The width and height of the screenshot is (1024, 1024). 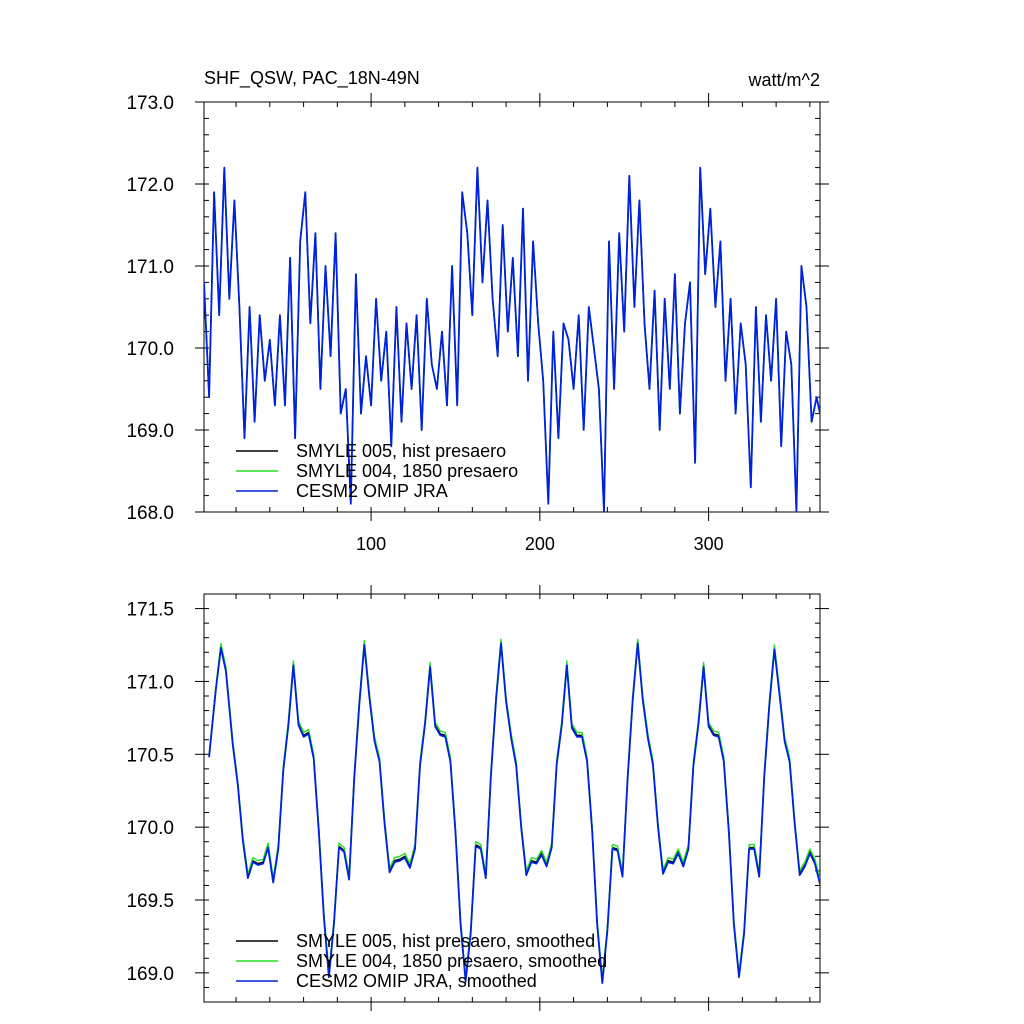 I want to click on y-tick-label: 170.5, so click(x=150, y=755).